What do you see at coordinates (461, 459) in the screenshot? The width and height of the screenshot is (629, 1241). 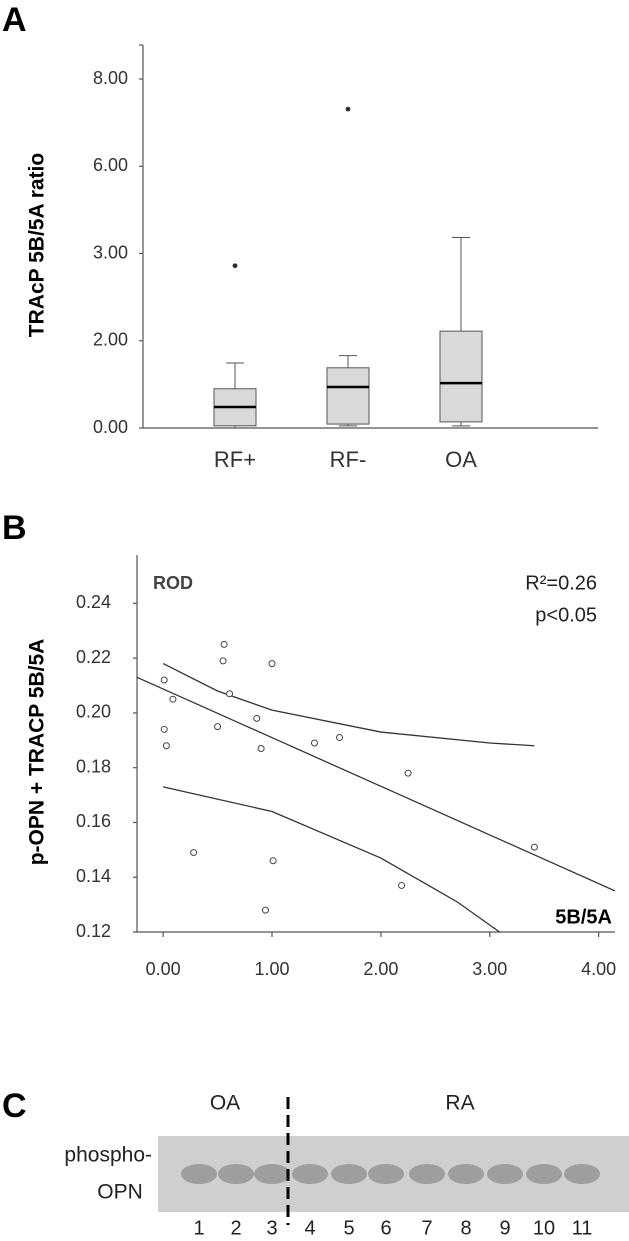 I see `x-tick-label: OA` at bounding box center [461, 459].